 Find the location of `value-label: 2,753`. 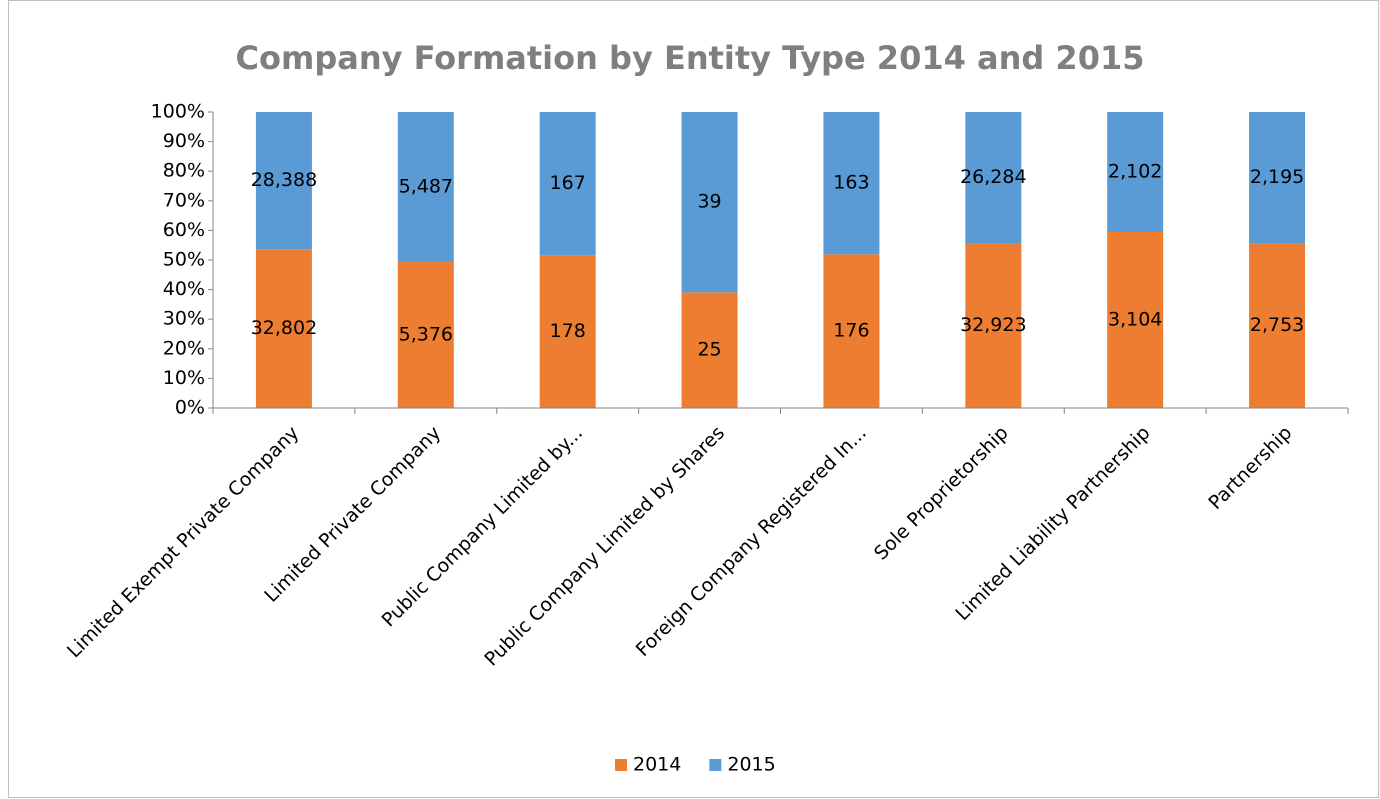

value-label: 2,753 is located at coordinates (1277, 325).